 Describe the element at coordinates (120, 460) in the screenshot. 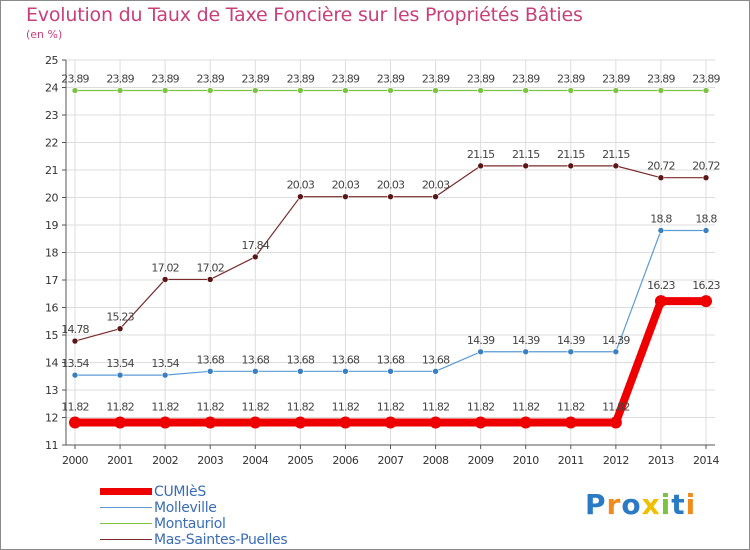

I see `x-tick-label: 2001` at that location.